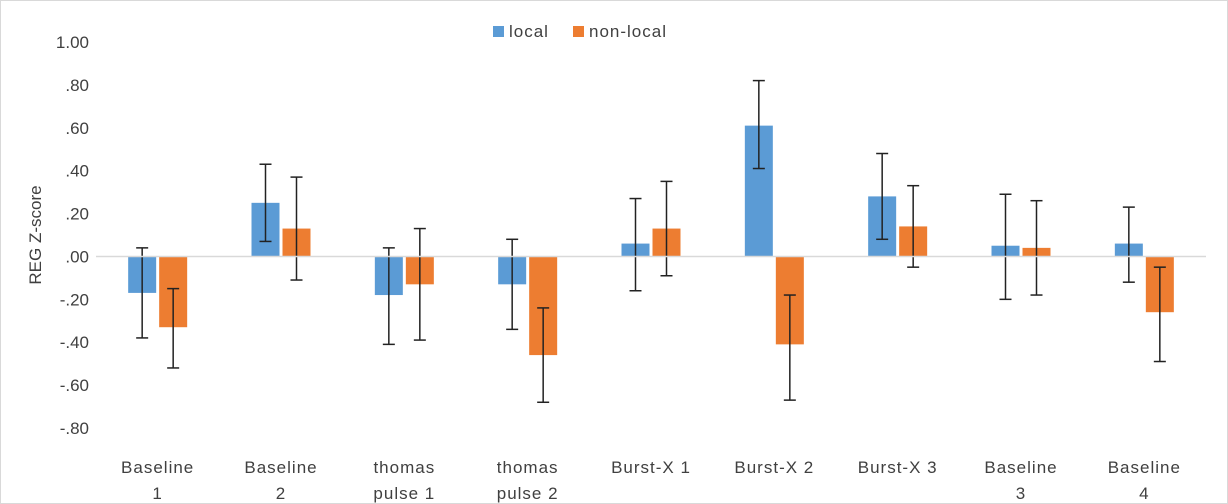 The width and height of the screenshot is (1228, 504). Describe the element at coordinates (77, 85) in the screenshot. I see `y-tick-label: .80` at that location.